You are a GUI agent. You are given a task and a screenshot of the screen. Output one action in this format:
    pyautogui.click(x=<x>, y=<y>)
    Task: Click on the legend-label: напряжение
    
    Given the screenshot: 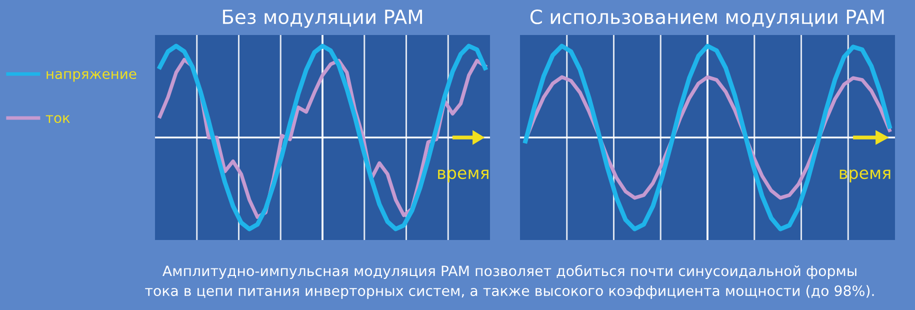 What is the action you would take?
    pyautogui.click(x=91, y=76)
    